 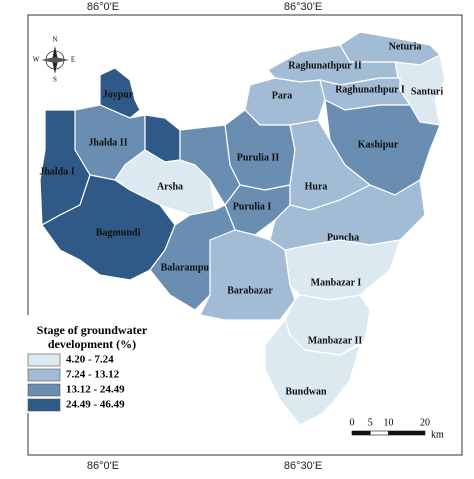 What do you see at coordinates (427, 91) in the screenshot?
I see `block-label: Santuri` at bounding box center [427, 91].